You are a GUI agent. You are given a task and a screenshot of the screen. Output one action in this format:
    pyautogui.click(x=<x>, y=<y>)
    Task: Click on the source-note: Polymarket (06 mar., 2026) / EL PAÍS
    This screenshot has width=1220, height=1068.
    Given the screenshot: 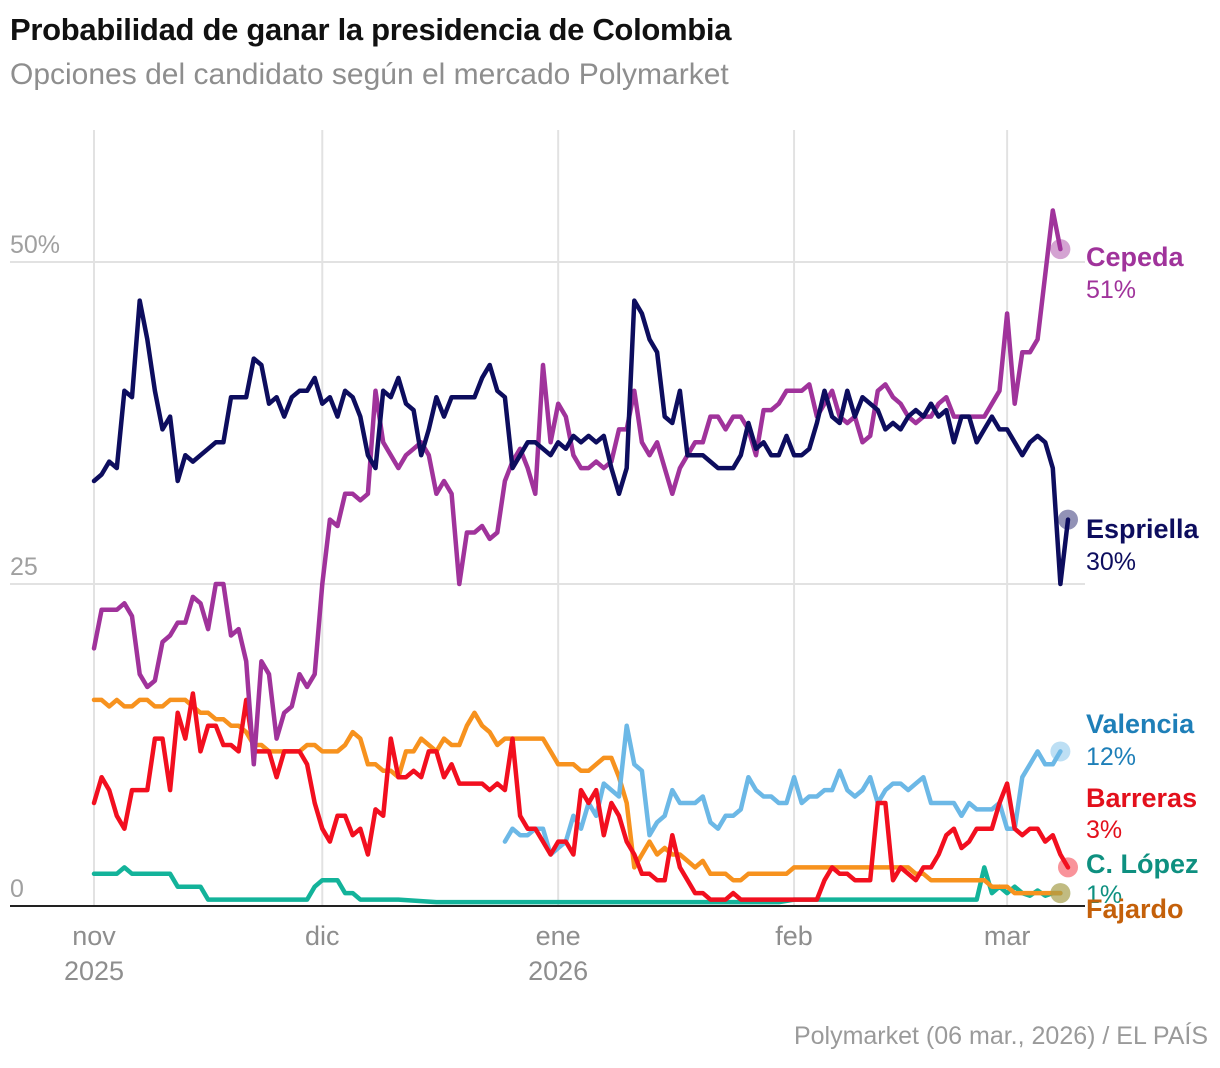 What is the action you would take?
    pyautogui.click(x=1000, y=1036)
    